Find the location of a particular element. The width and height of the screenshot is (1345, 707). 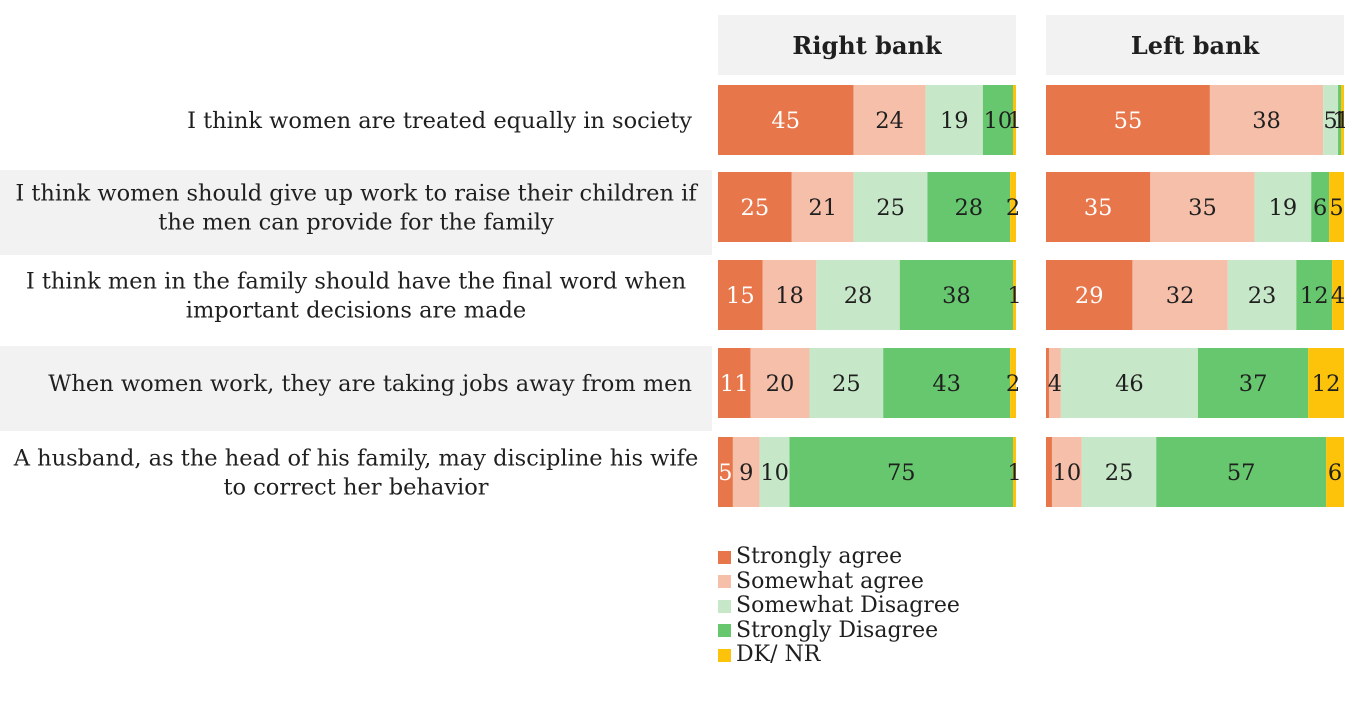

legend-label: Somewhat Disagree is located at coordinates (848, 605).